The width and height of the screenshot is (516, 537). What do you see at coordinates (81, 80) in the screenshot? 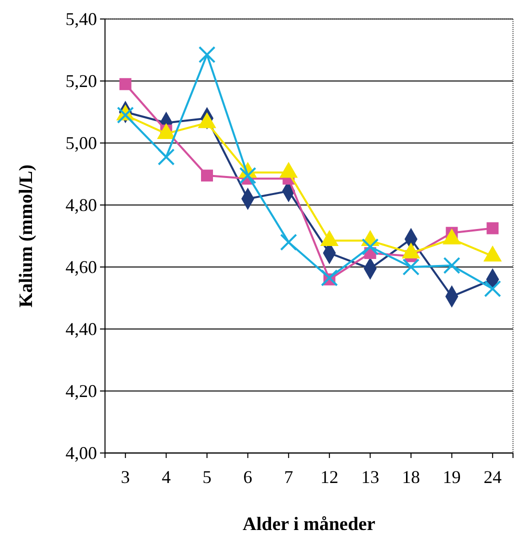
I see `y-tick-label: 5,20` at bounding box center [81, 80].